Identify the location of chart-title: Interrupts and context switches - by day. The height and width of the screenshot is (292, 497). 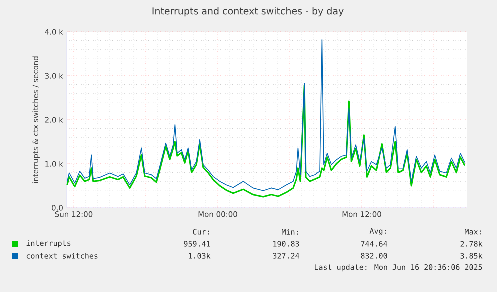
(248, 12).